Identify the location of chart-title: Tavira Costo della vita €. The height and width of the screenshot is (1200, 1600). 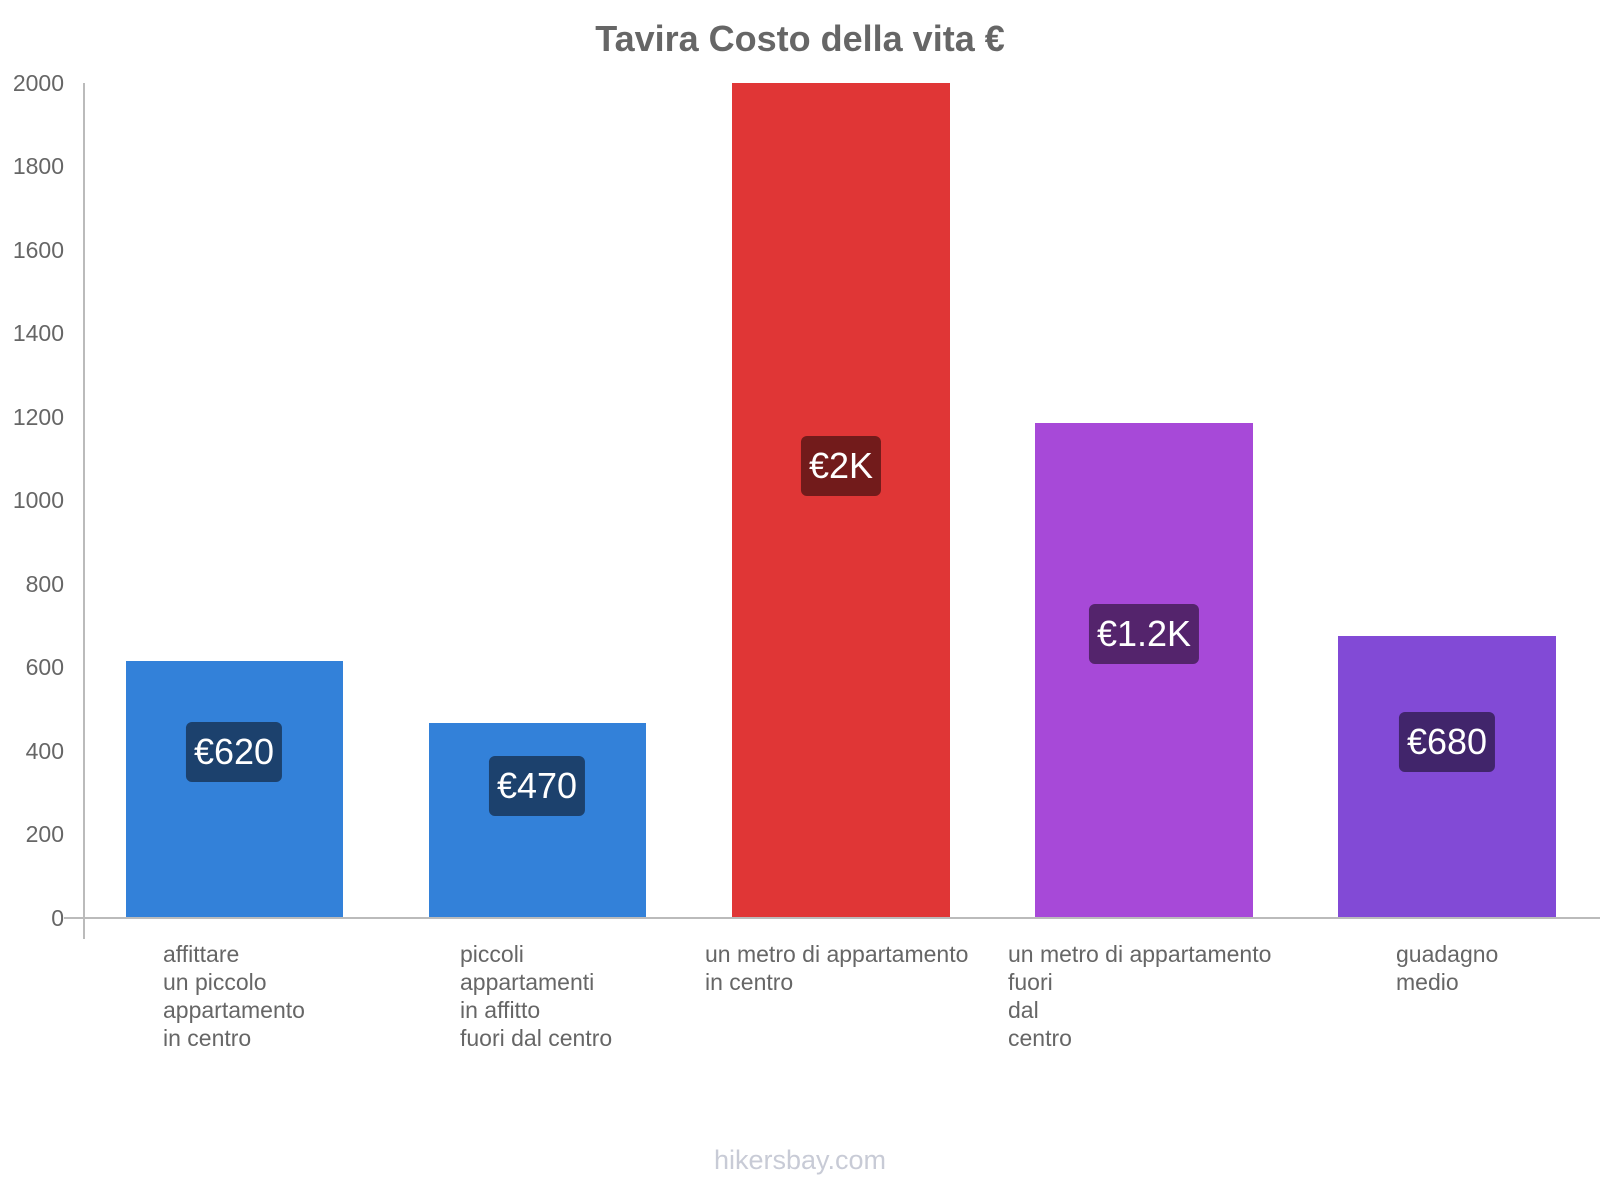
(800, 38).